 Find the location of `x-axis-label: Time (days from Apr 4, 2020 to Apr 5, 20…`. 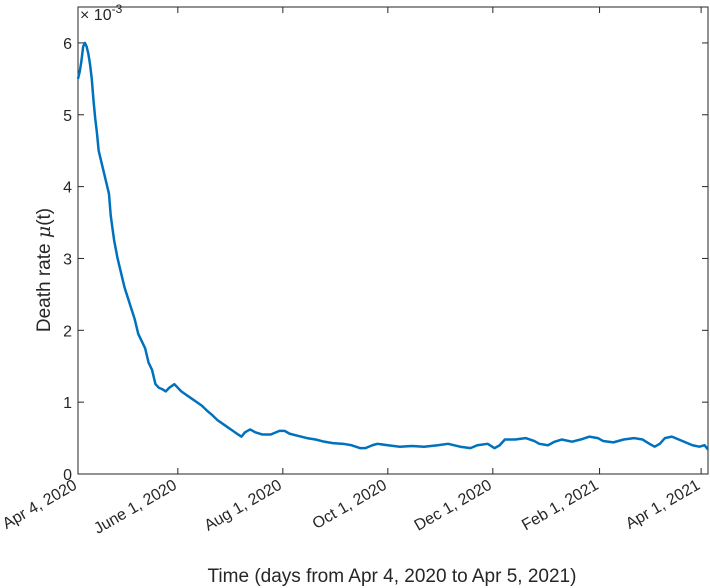

x-axis-label: Time (days from Apr 4, 2020 to Apr 5, 20… is located at coordinates (392, 576).